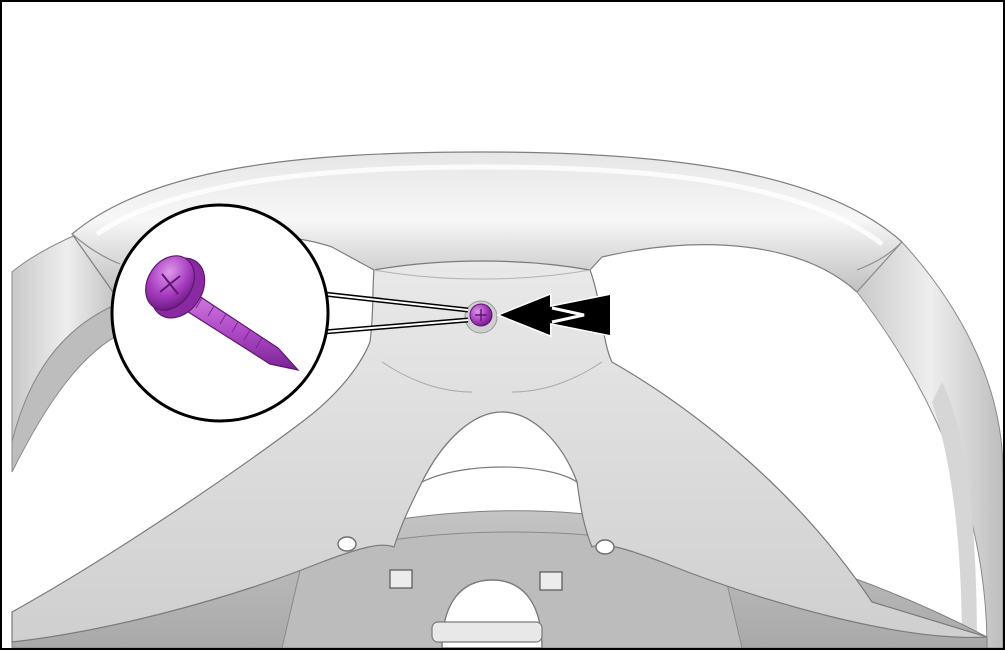 Image resolution: width=1005 pixels, height=650 pixels. What do you see at coordinates (929, 444) in the screenshot?
I see `wheel-rim-right` at bounding box center [929, 444].